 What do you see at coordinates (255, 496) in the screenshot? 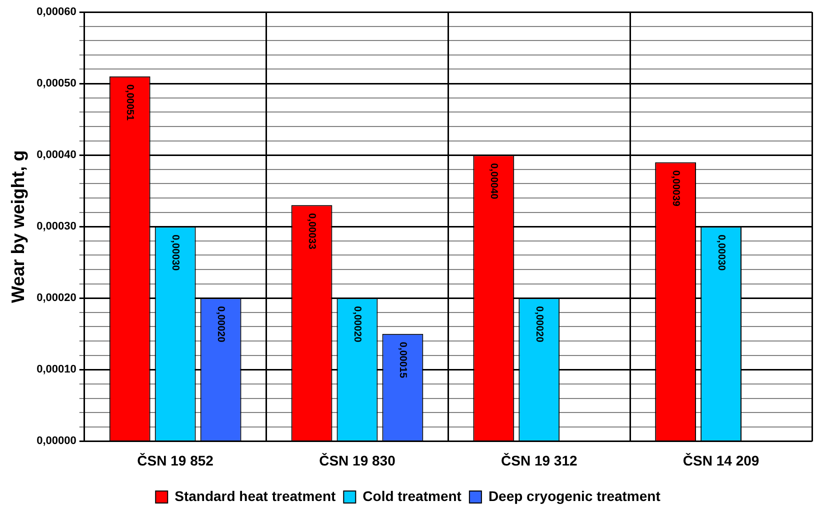
I see `legend-label: Standard heat treatment` at bounding box center [255, 496].